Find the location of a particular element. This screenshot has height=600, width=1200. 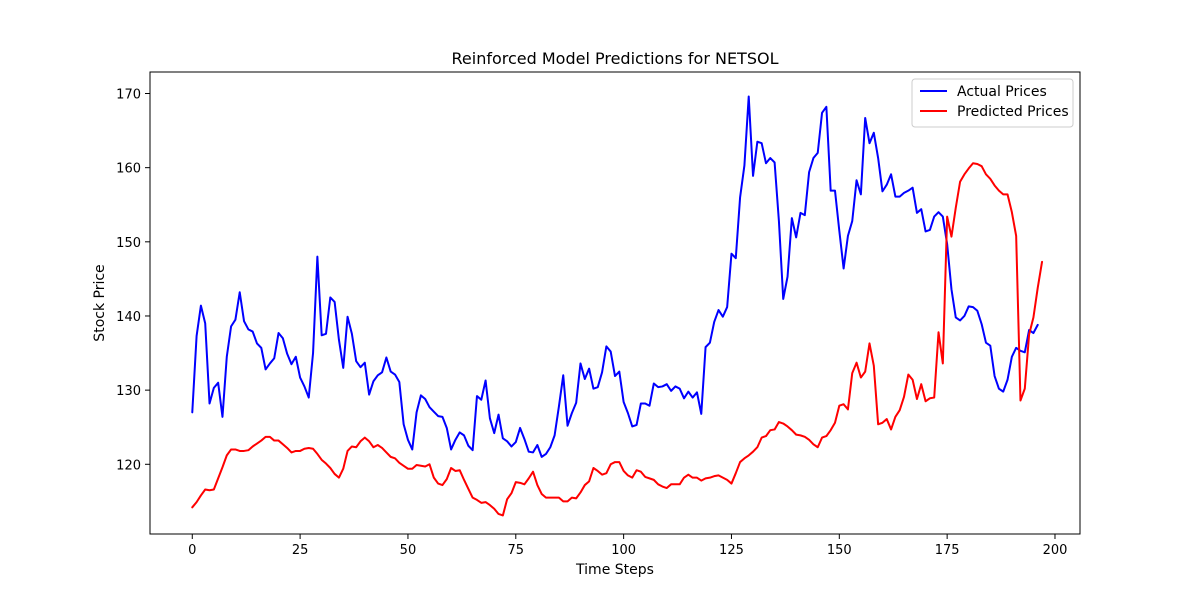

x-tick-label: 0 is located at coordinates (192, 550).